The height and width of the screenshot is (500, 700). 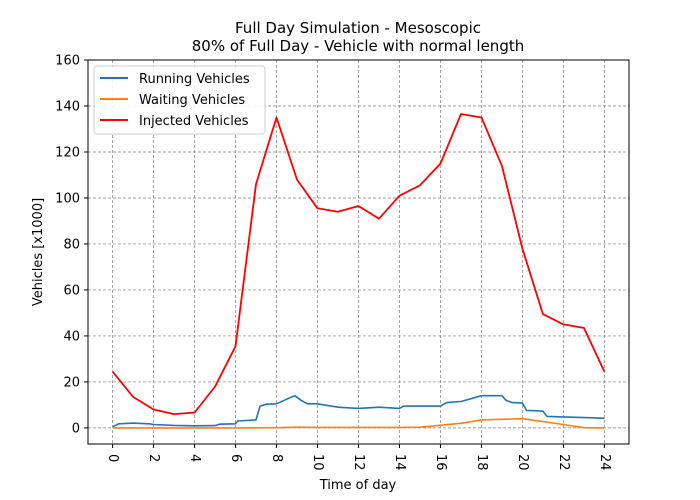 I want to click on chart-title: Full Day Simulation - Mesoscopic, so click(x=358, y=28).